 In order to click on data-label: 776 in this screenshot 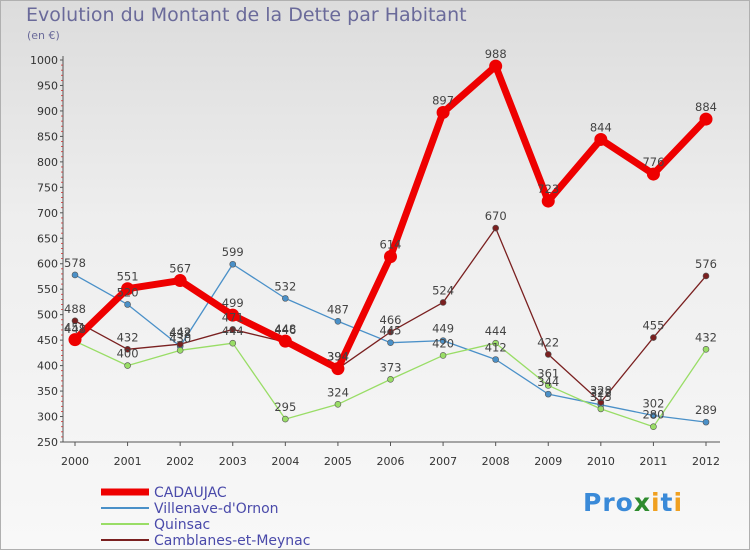, I will do `click(653, 162)`.